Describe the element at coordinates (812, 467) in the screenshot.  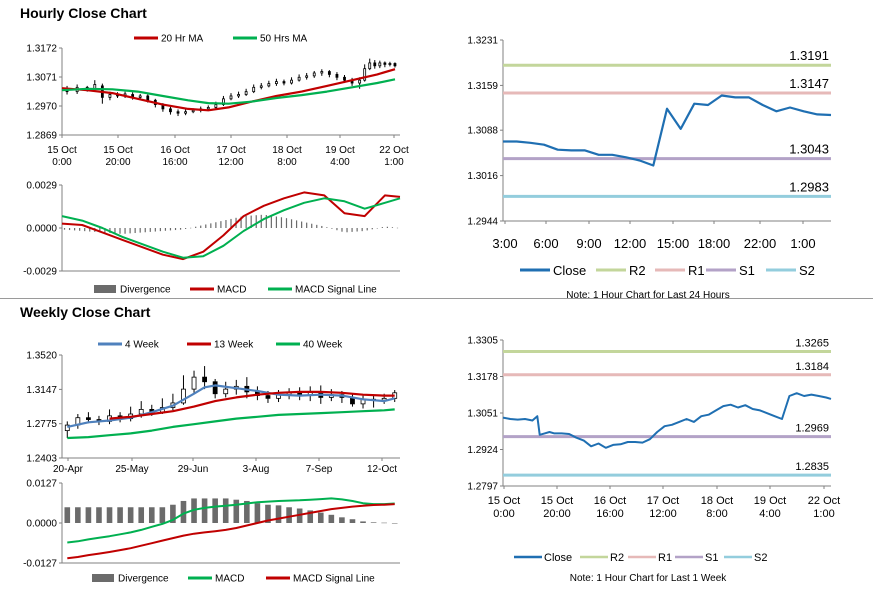
I see `weekly-close-s2-label: 1.2835` at that location.